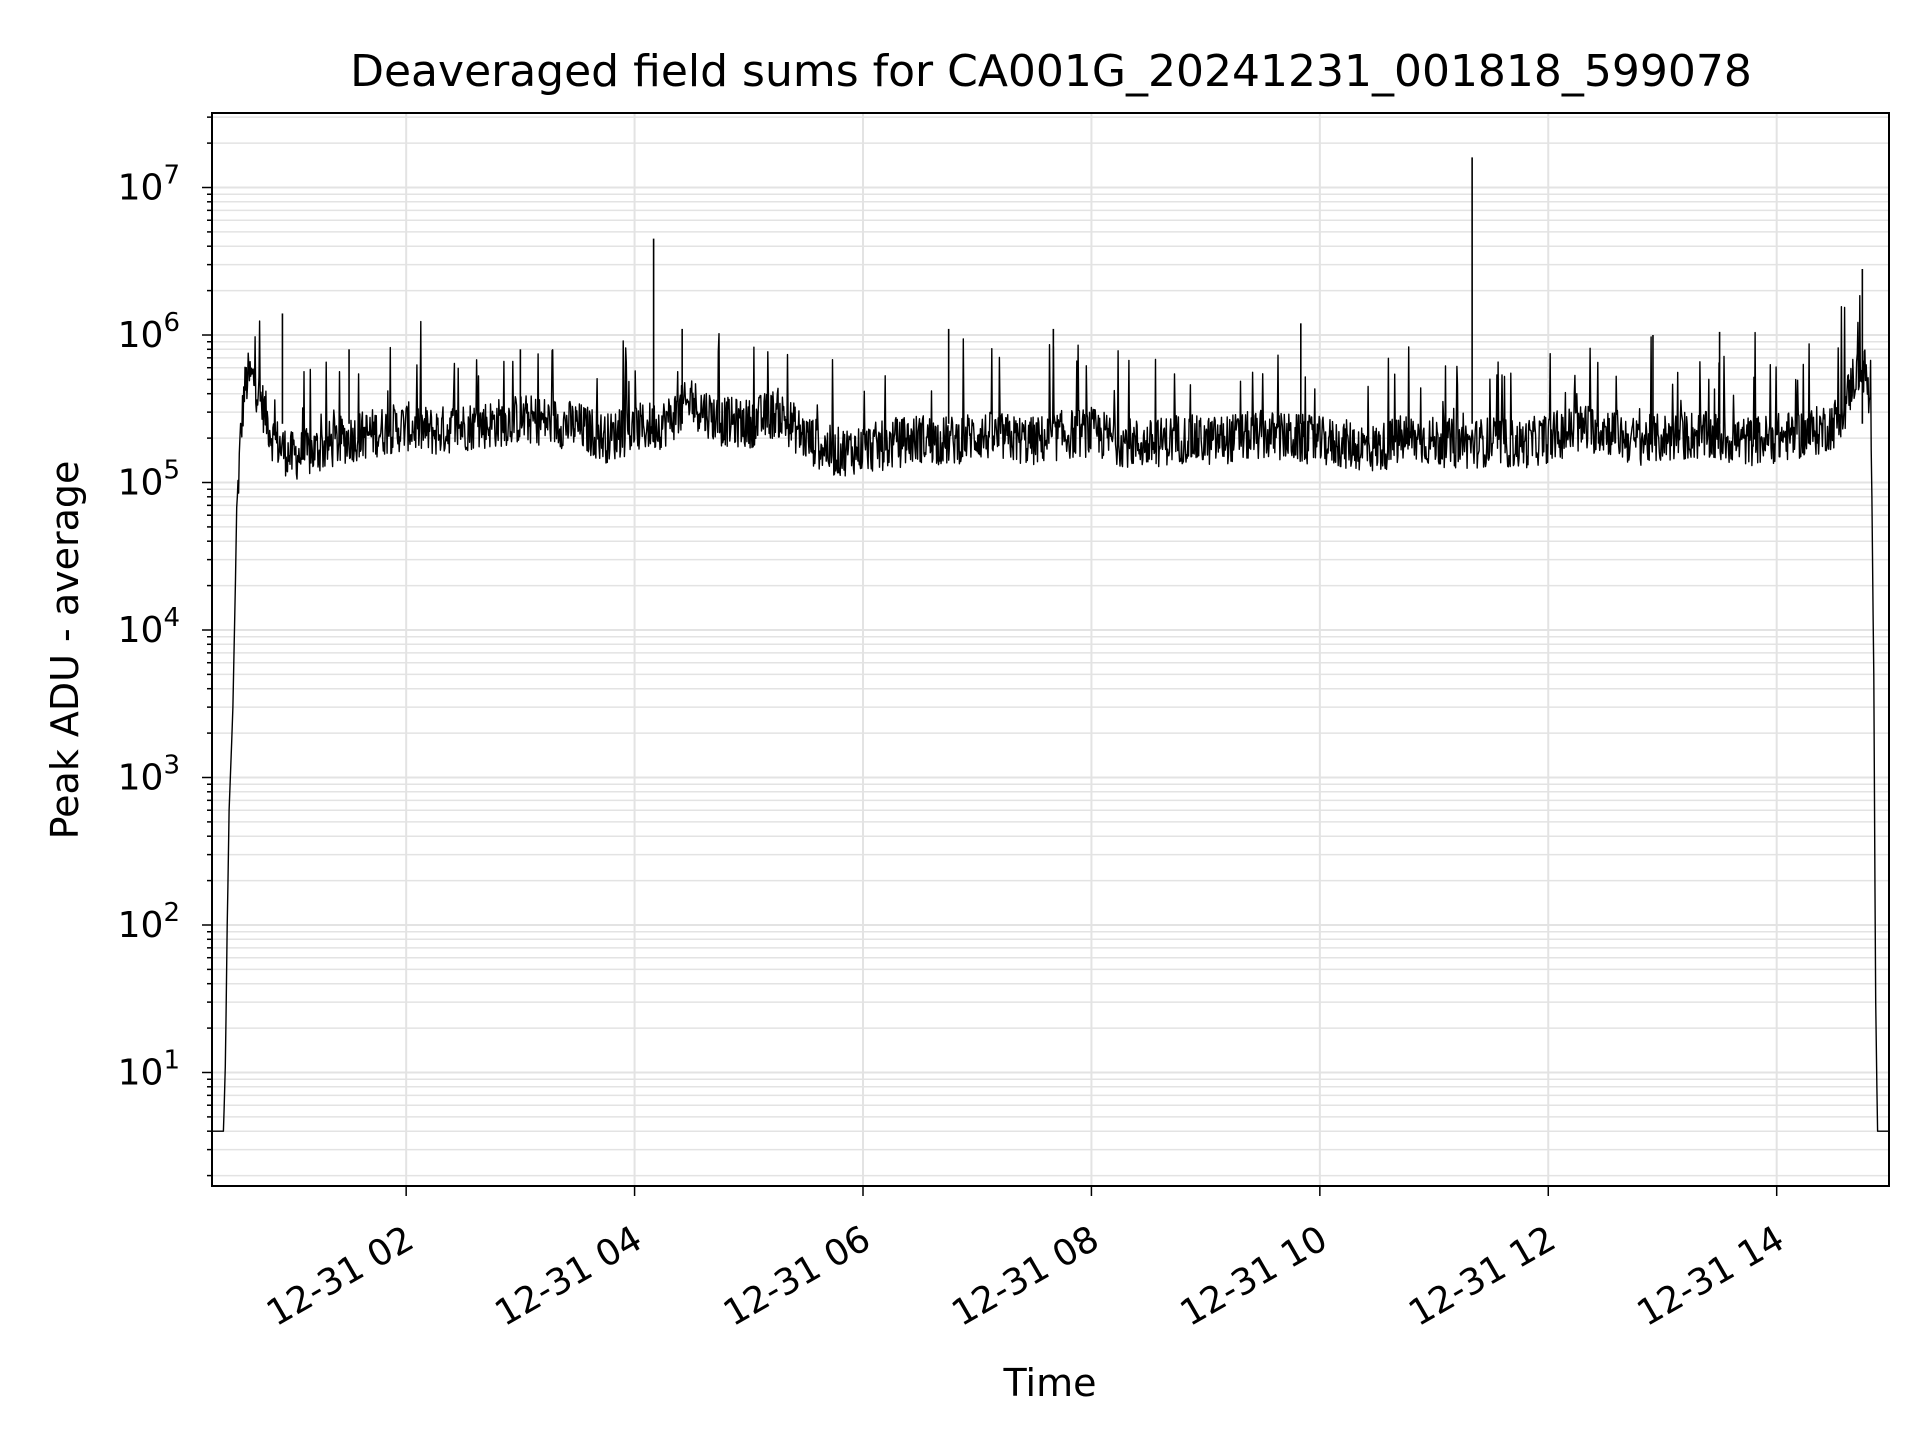  I want to click on y-tick-label: 10⁷, so click(149, 185).